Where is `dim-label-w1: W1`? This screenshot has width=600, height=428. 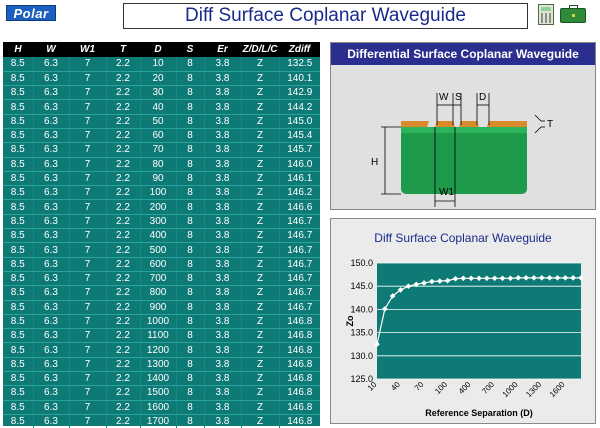
dim-label-w1: W1 is located at coordinates (446, 192).